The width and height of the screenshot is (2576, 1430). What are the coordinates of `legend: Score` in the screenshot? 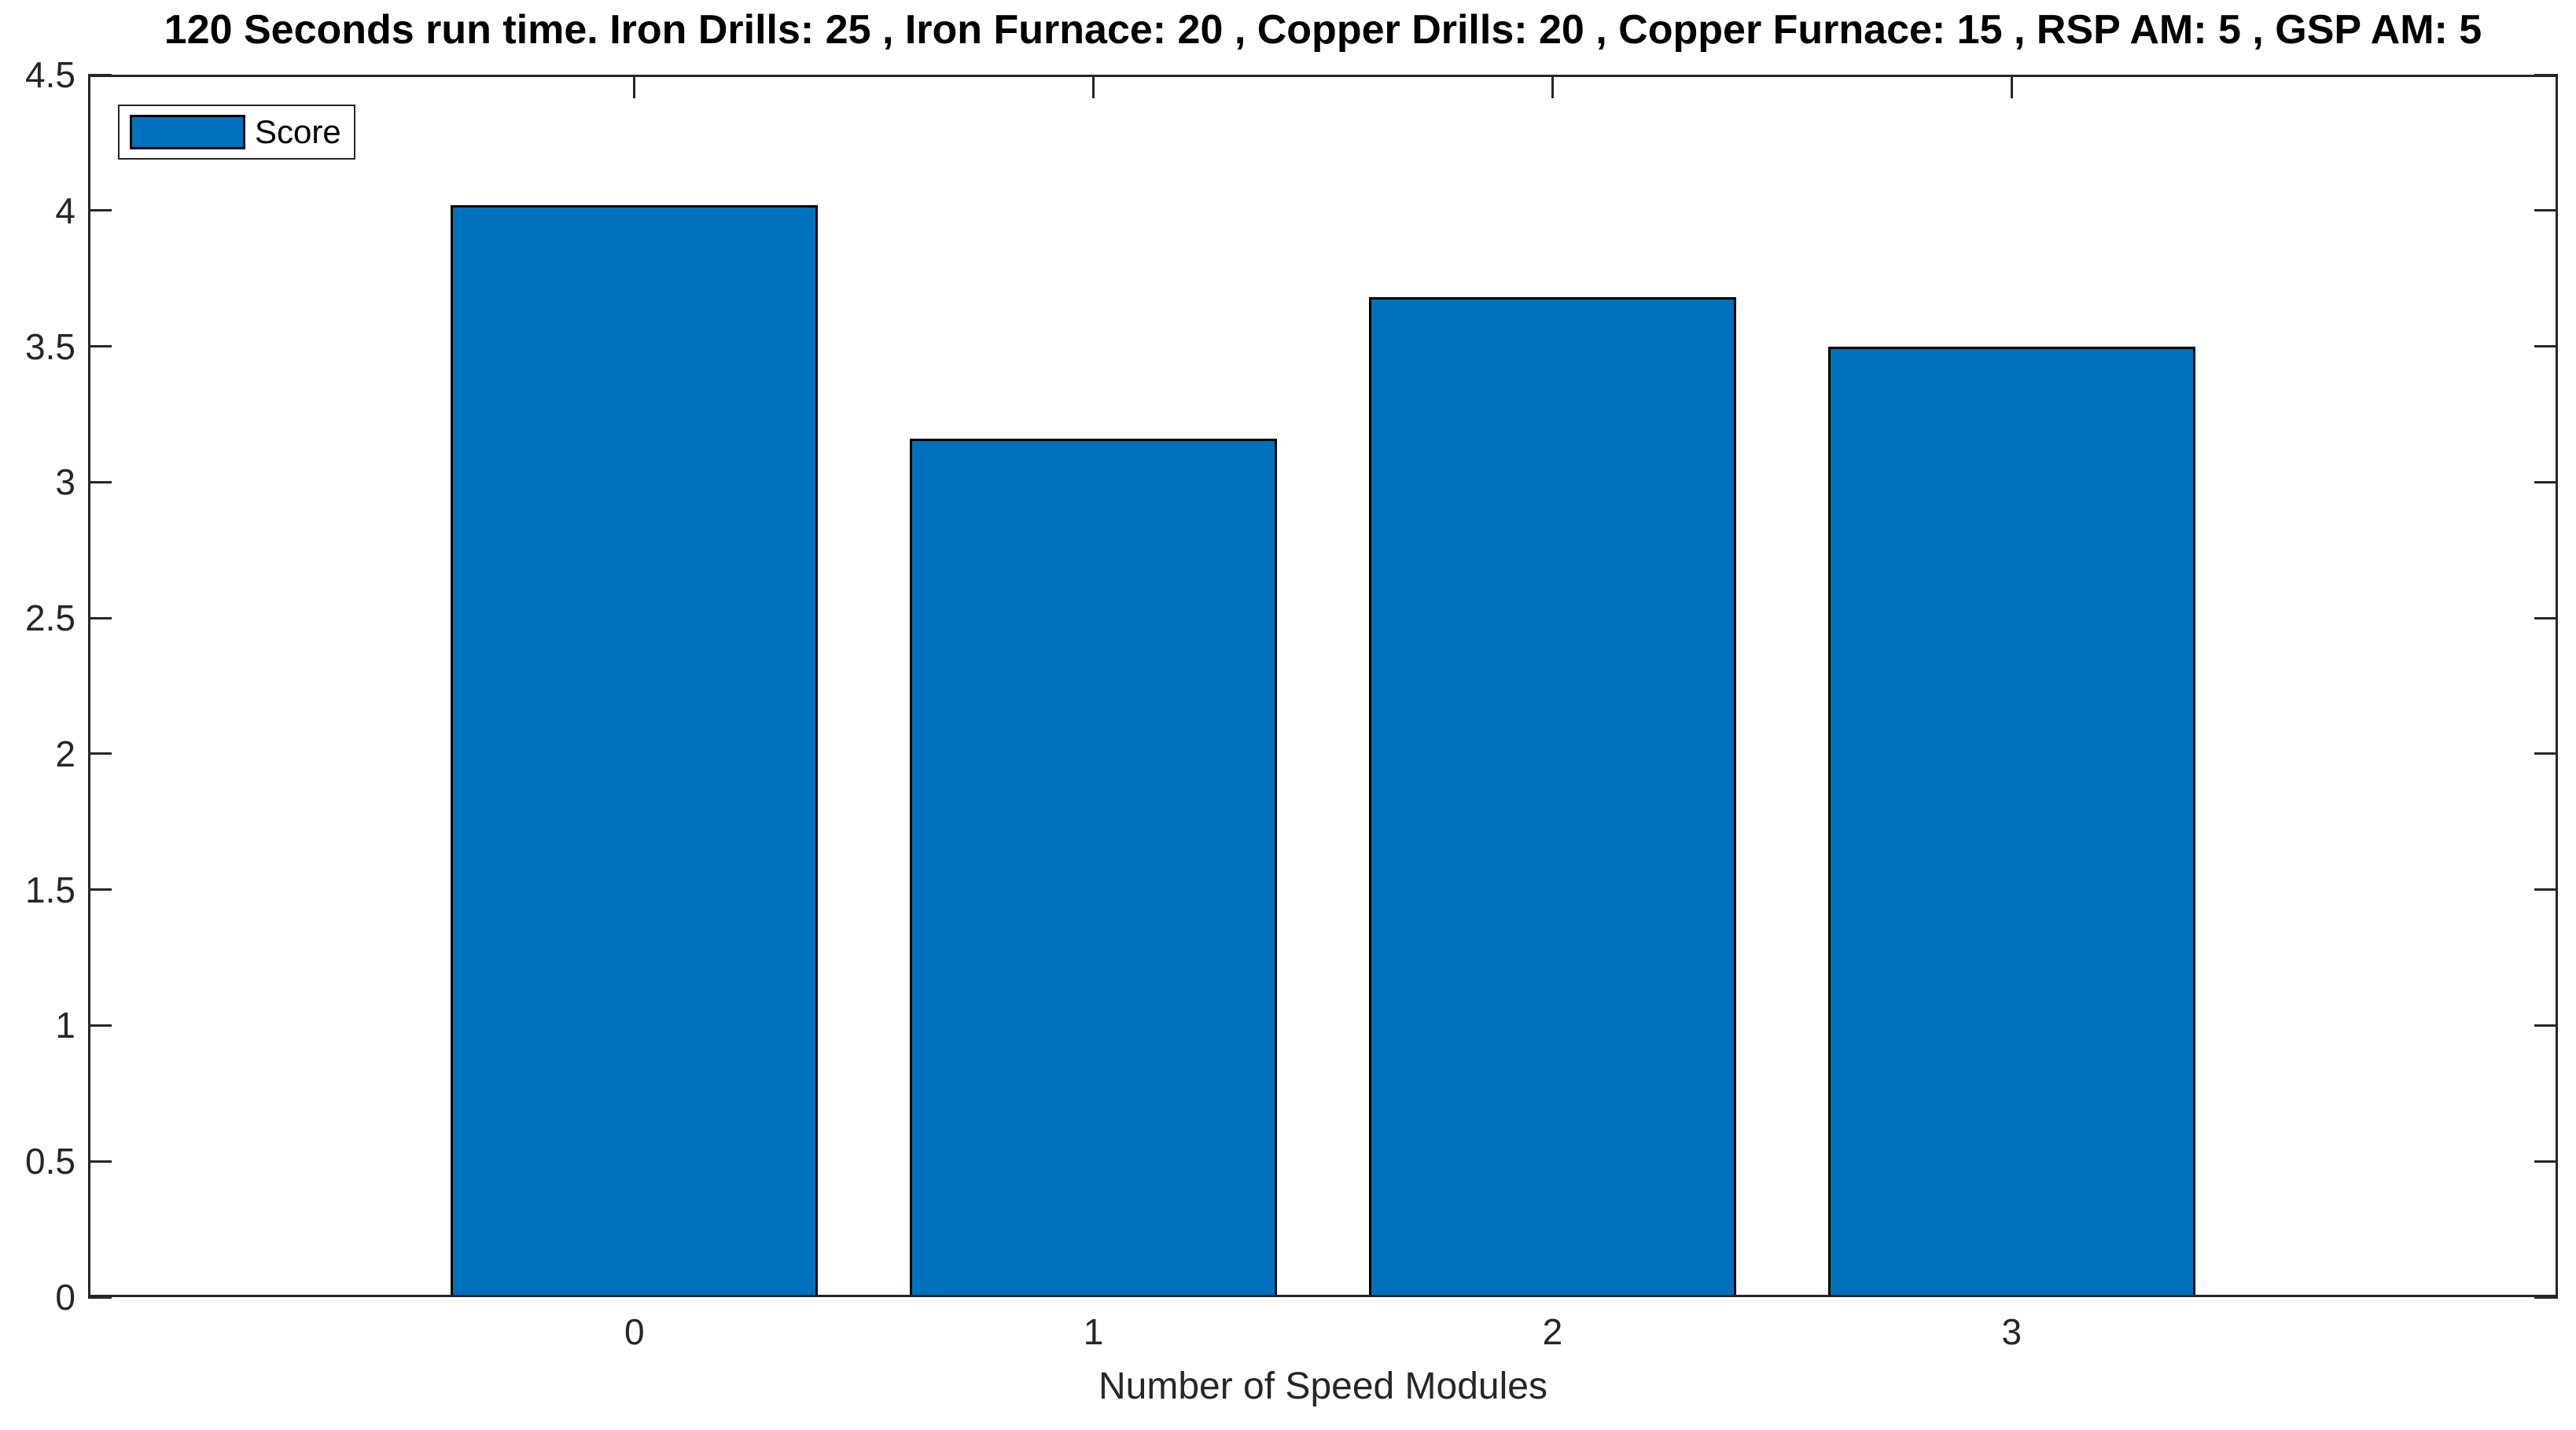 It's located at (237, 132).